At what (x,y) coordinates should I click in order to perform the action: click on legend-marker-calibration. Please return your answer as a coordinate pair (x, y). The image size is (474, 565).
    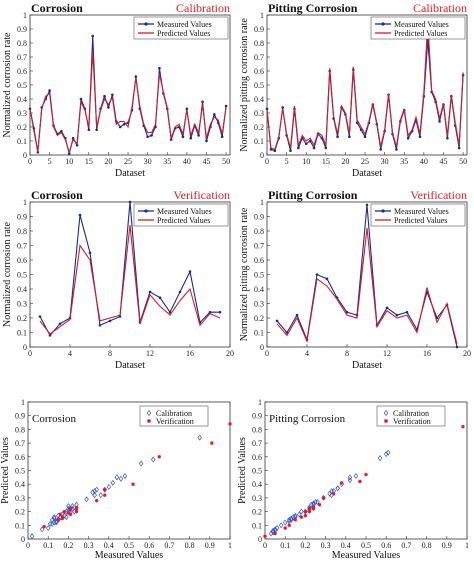
    Looking at the image, I should click on (149, 413).